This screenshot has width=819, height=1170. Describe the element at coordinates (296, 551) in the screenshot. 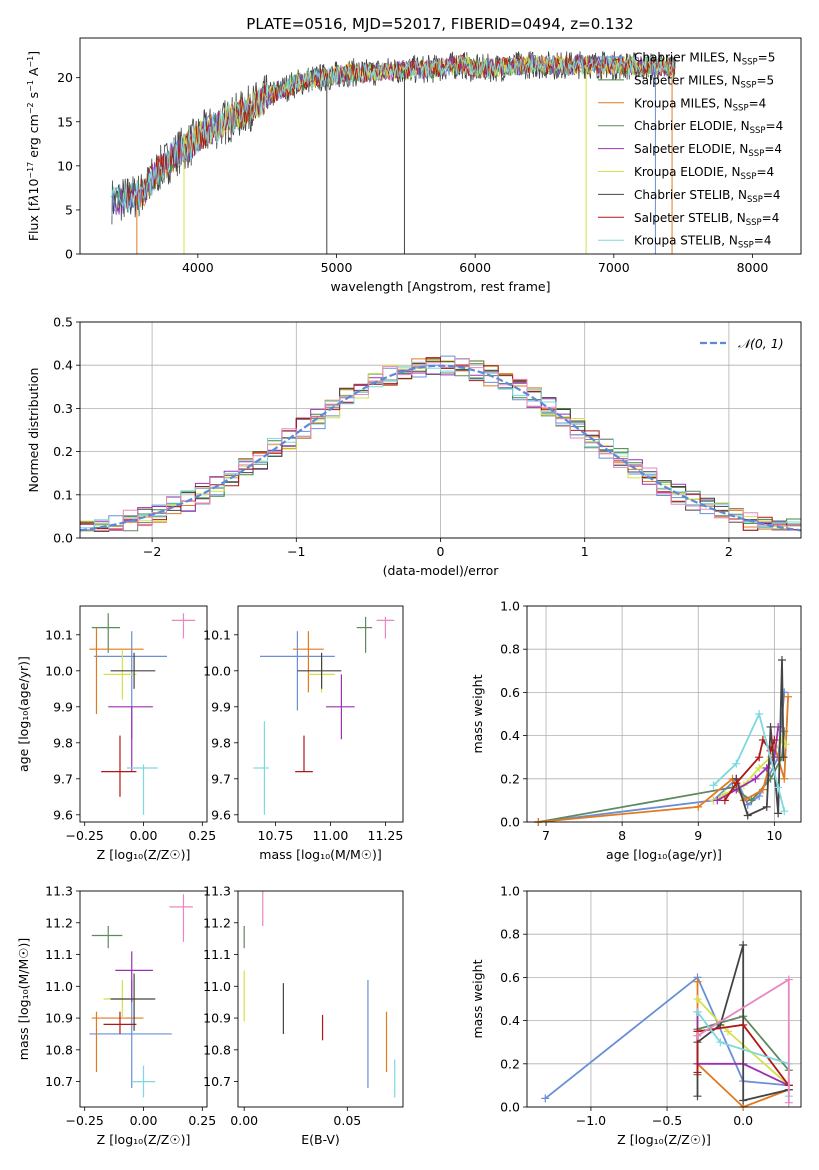

I see `x-tick-label: −1` at that location.